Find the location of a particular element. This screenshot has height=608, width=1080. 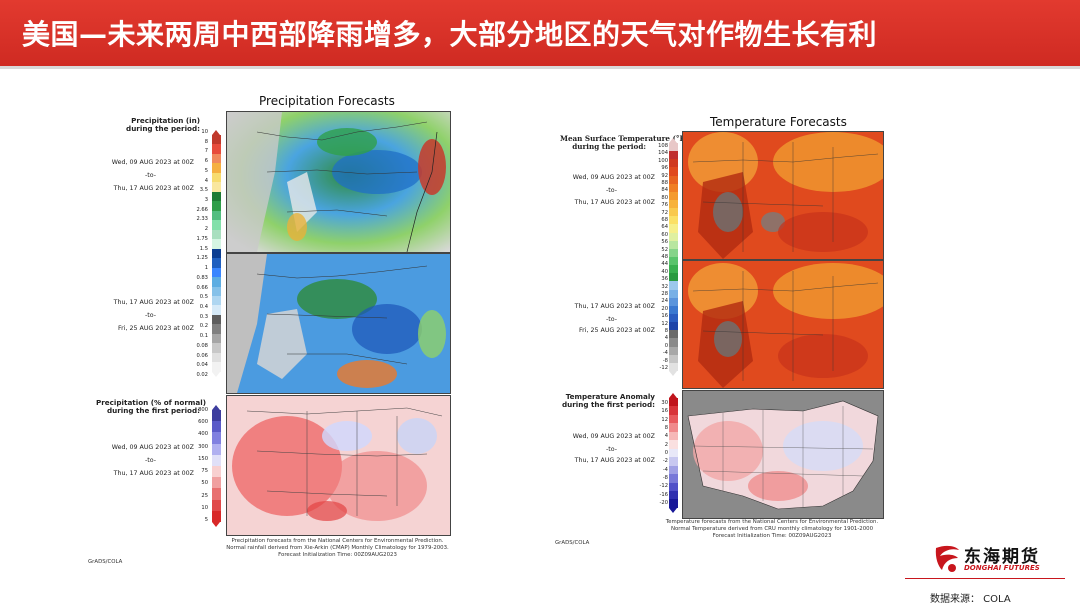

colorbar-tick-label: -20 is located at coordinates (663, 503).